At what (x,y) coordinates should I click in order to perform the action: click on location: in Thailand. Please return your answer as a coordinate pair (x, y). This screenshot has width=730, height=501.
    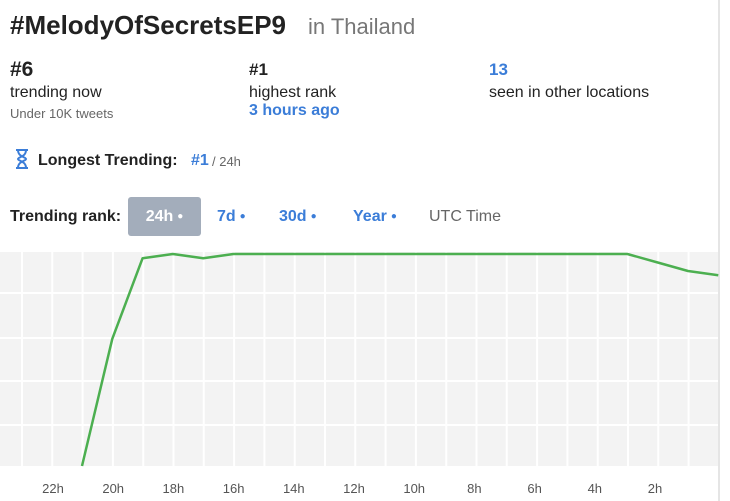
    Looking at the image, I should click on (362, 26).